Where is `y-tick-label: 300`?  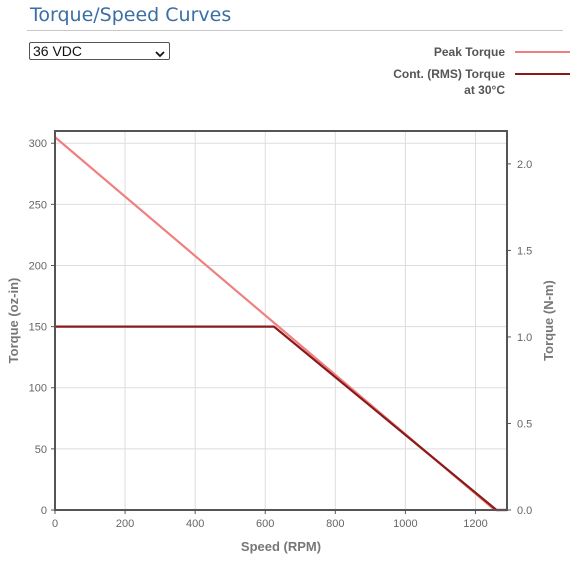
y-tick-label: 300 is located at coordinates (38, 144).